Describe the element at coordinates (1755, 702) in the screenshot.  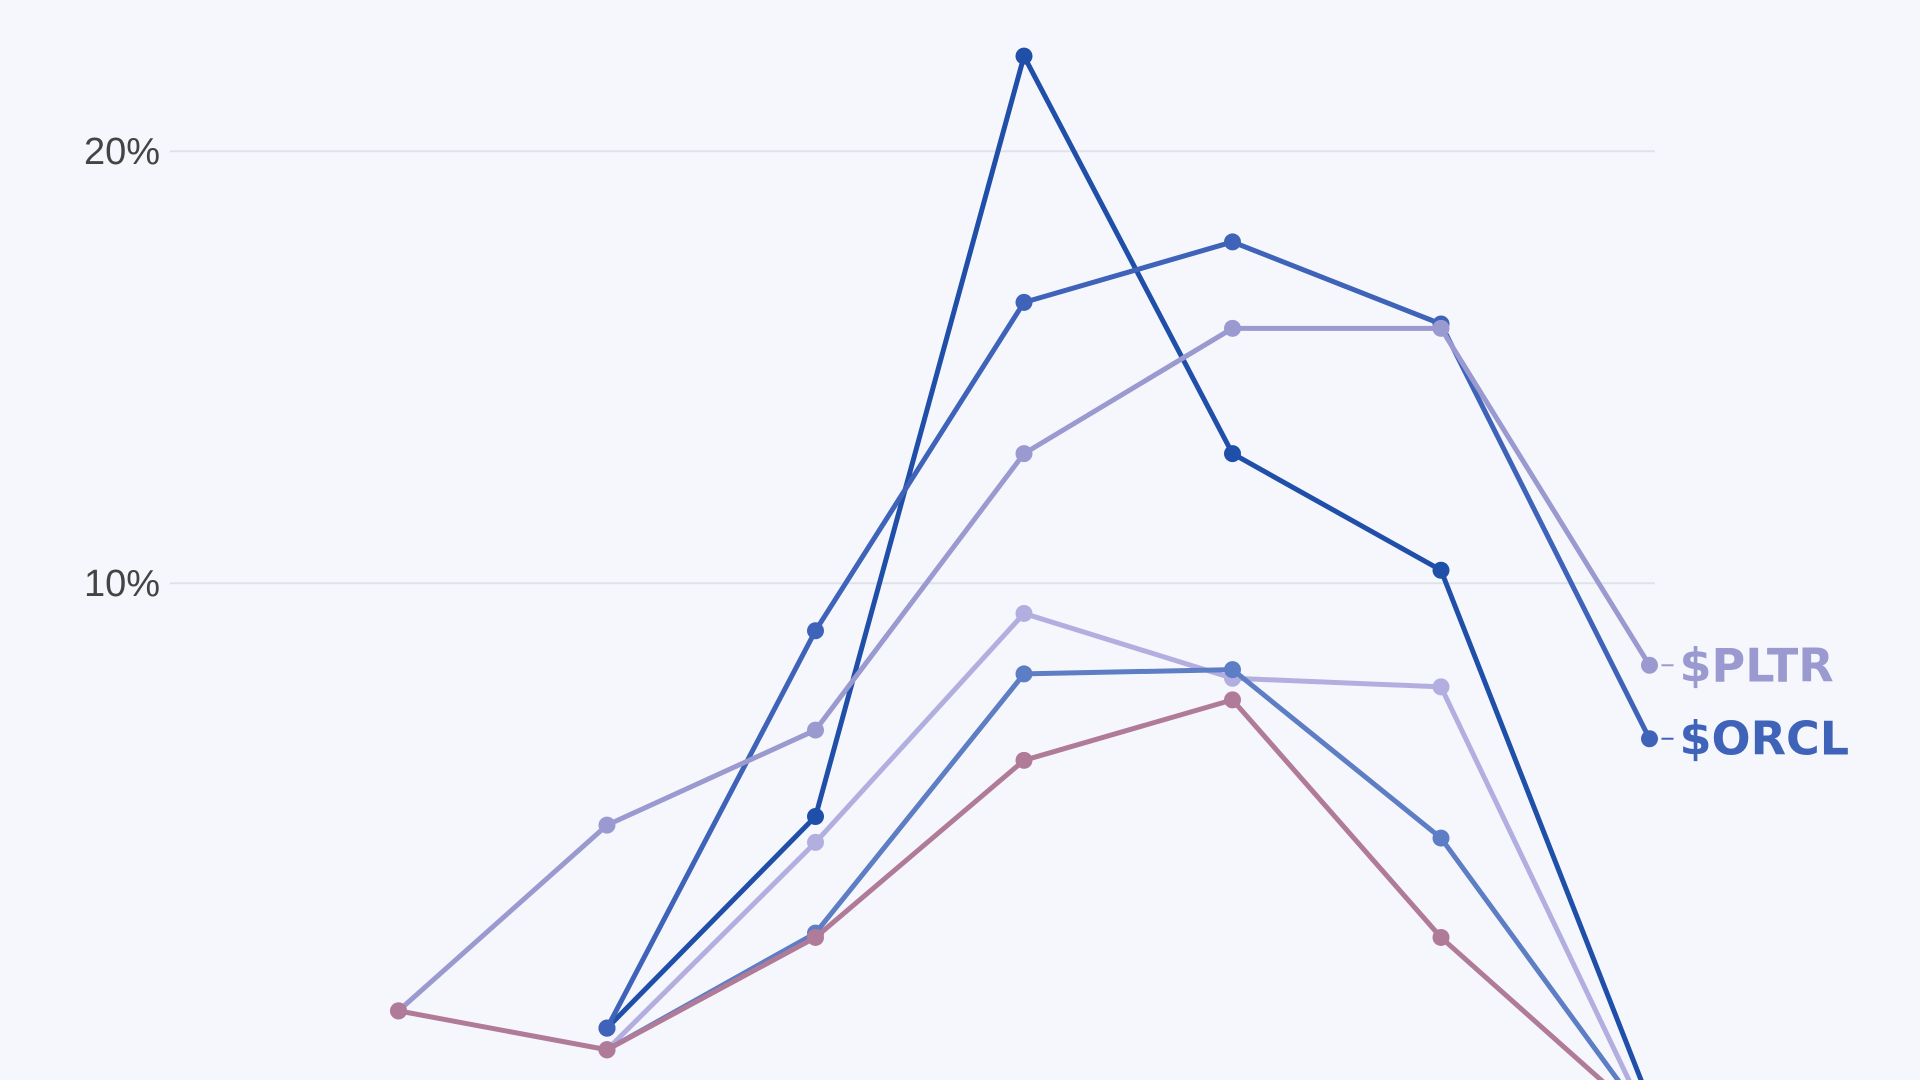
I see `series-end-labels: $ORCL $PLTR` at that location.